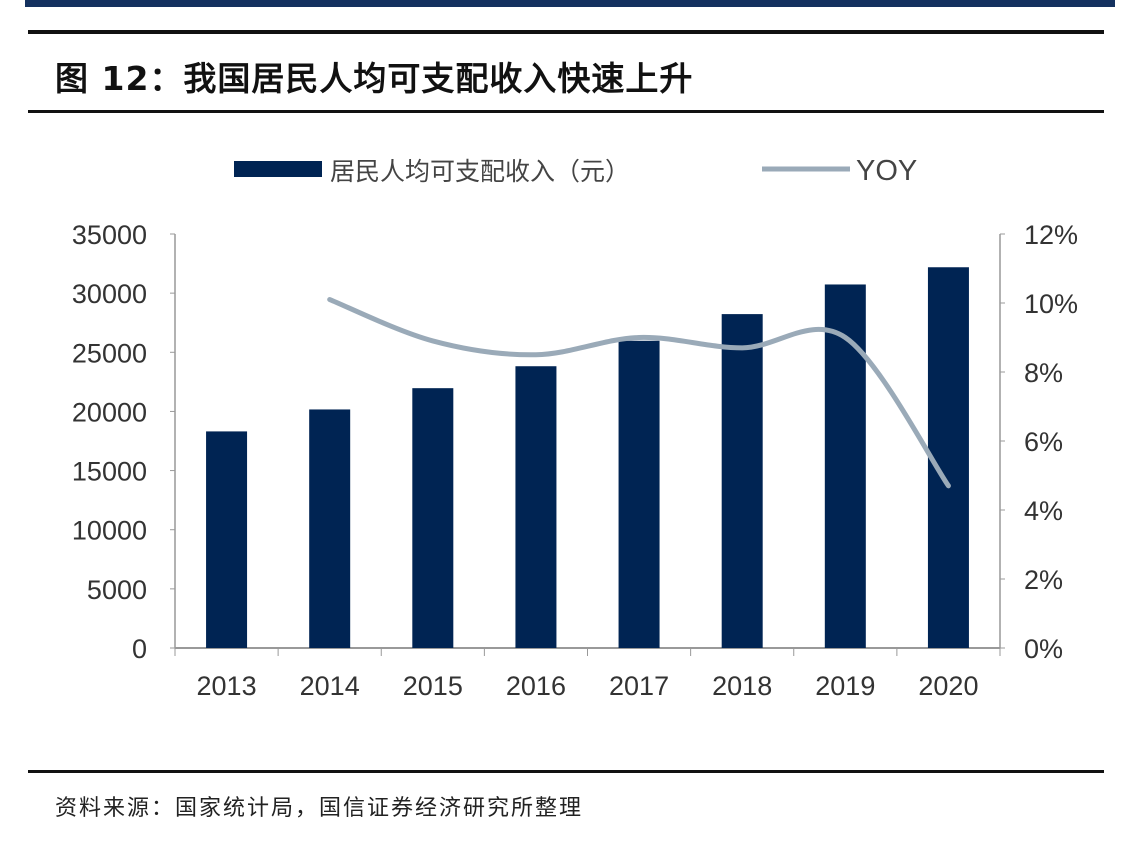 This screenshot has width=1136, height=856. What do you see at coordinates (109, 353) in the screenshot?
I see `left-tick-label: 25000` at bounding box center [109, 353].